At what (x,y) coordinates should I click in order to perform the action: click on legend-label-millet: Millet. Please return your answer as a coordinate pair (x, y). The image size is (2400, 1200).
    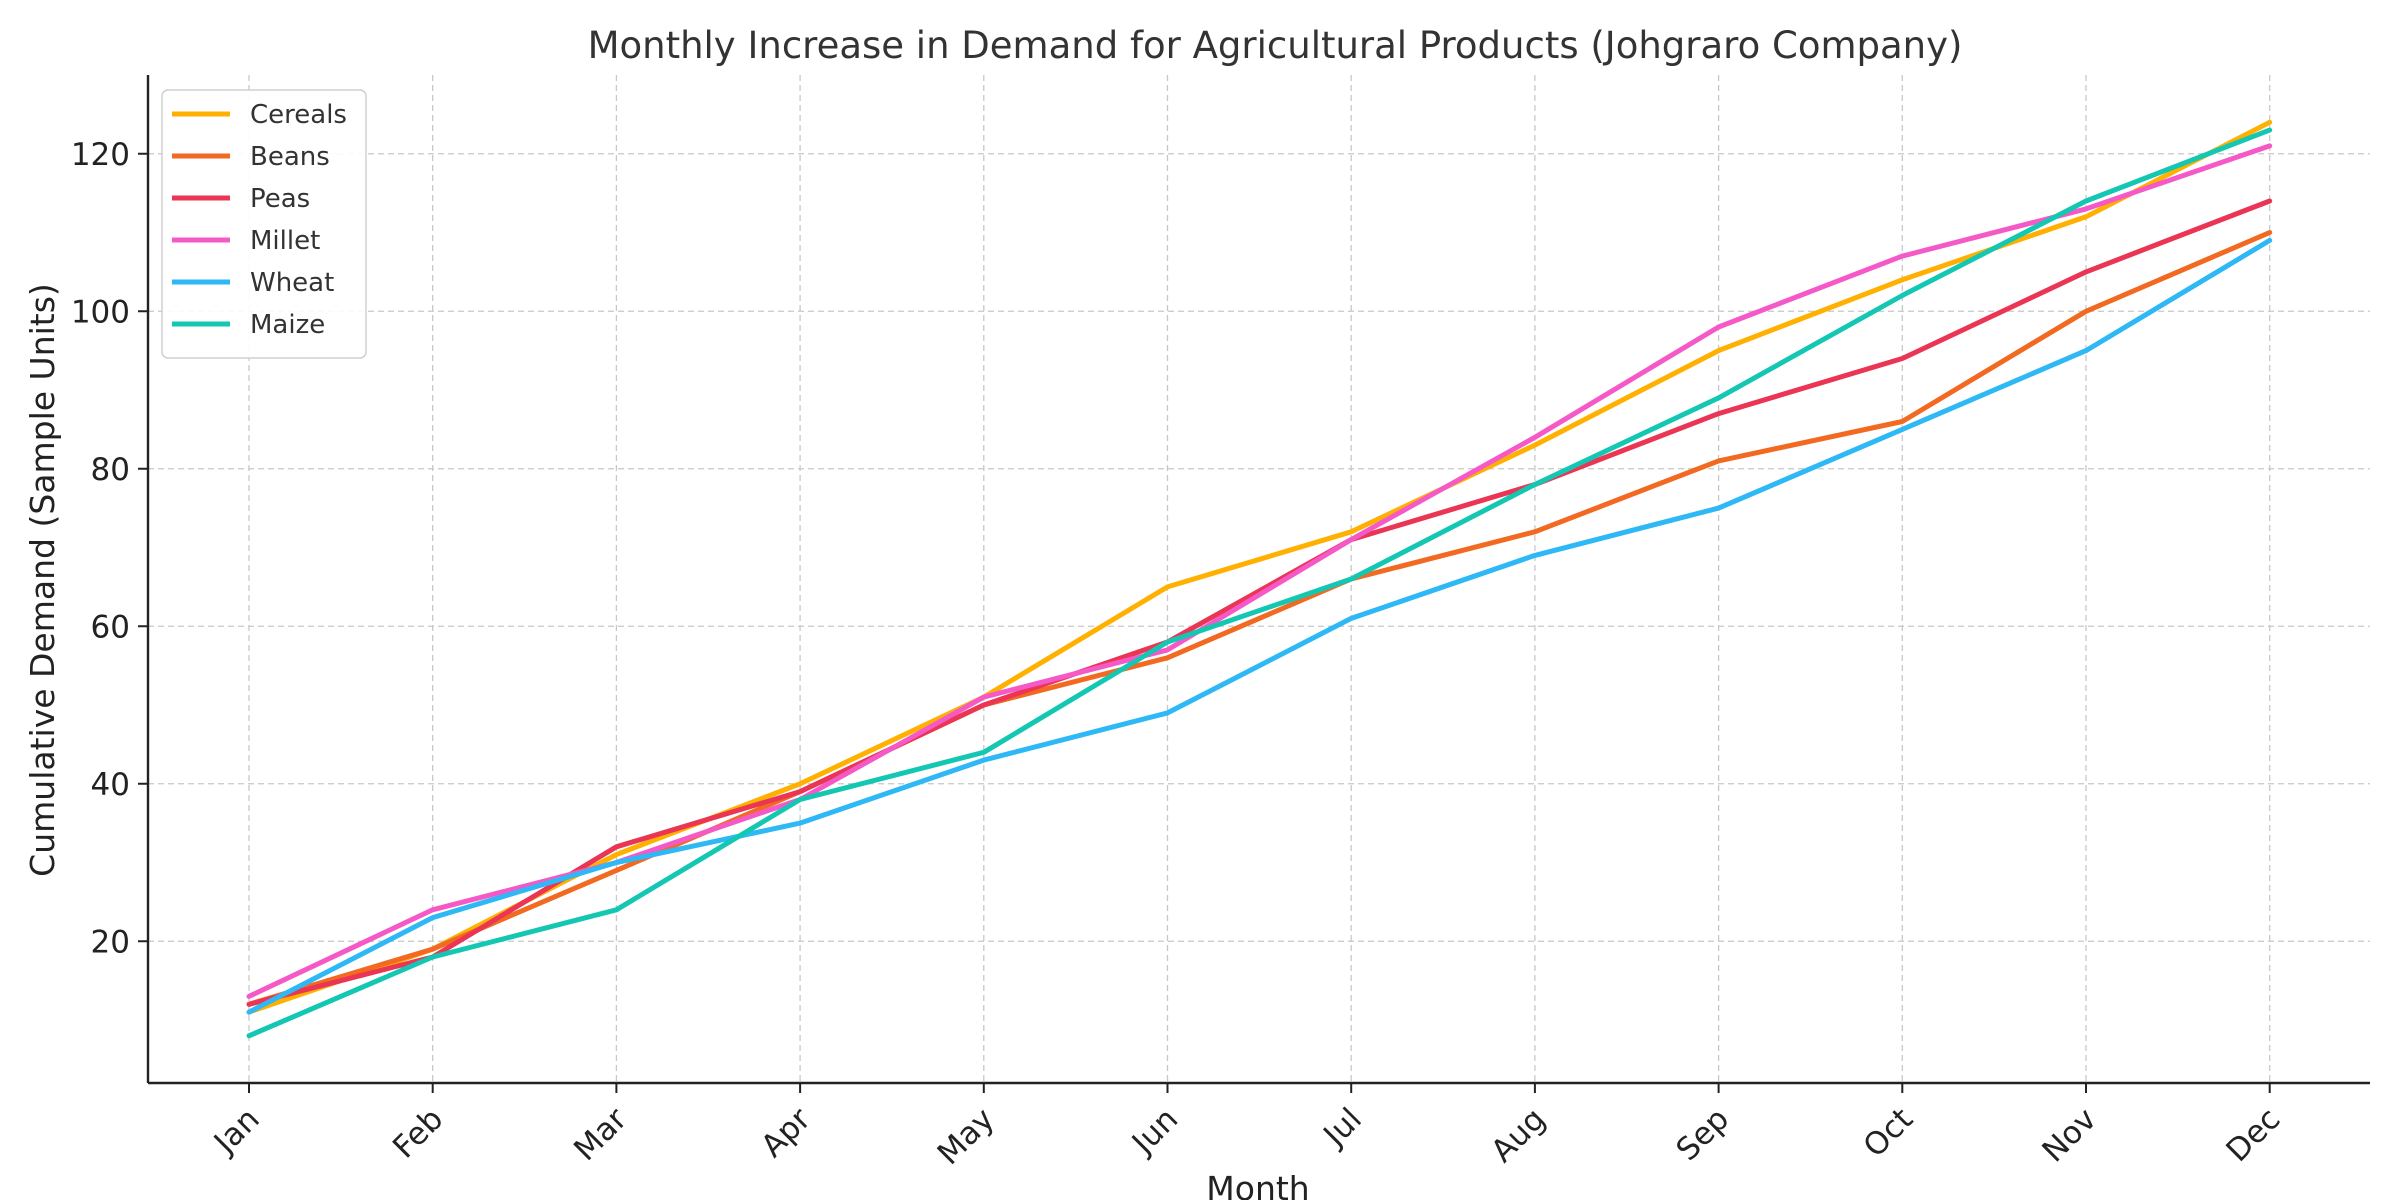
    Looking at the image, I should click on (285, 241).